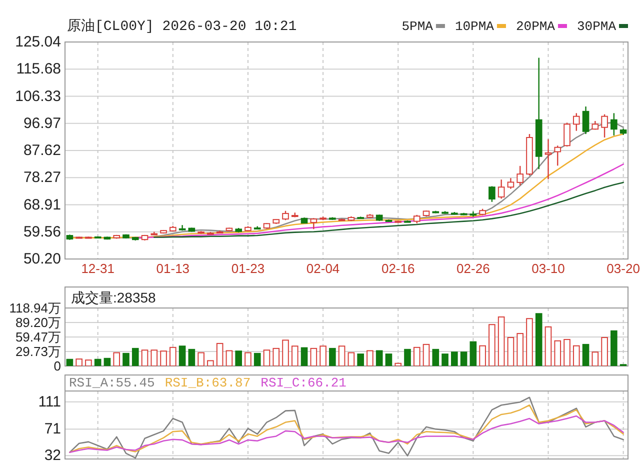 This screenshot has height=467, width=640. Describe the element at coordinates (112, 383) in the screenshot. I see `text: RSI_A:55.45` at that location.